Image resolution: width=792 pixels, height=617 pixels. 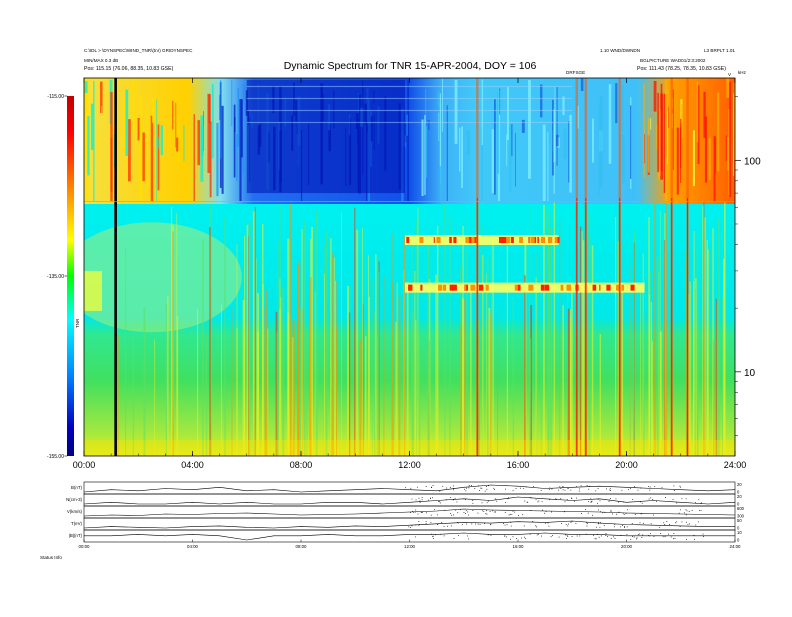 What do you see at coordinates (518, 465) in the screenshot?
I see `x-tick-label: 16:00` at bounding box center [518, 465].